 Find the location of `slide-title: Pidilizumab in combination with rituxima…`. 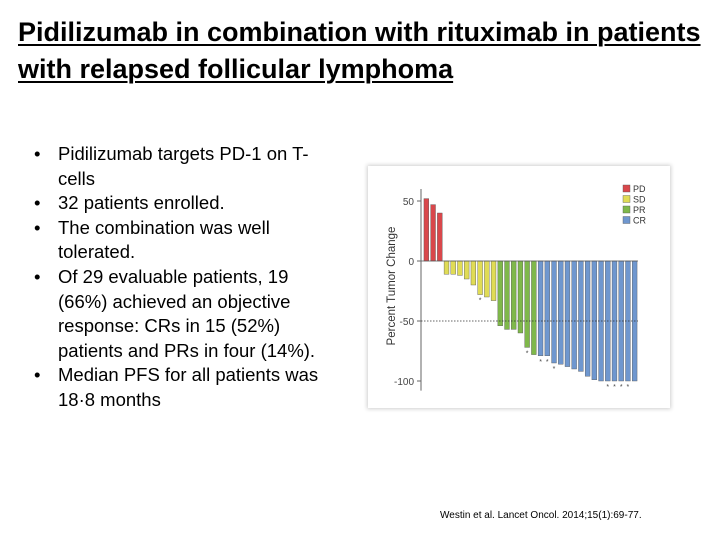

slide-title: Pidilizumab in combination with rituxima… is located at coordinates (359, 50).